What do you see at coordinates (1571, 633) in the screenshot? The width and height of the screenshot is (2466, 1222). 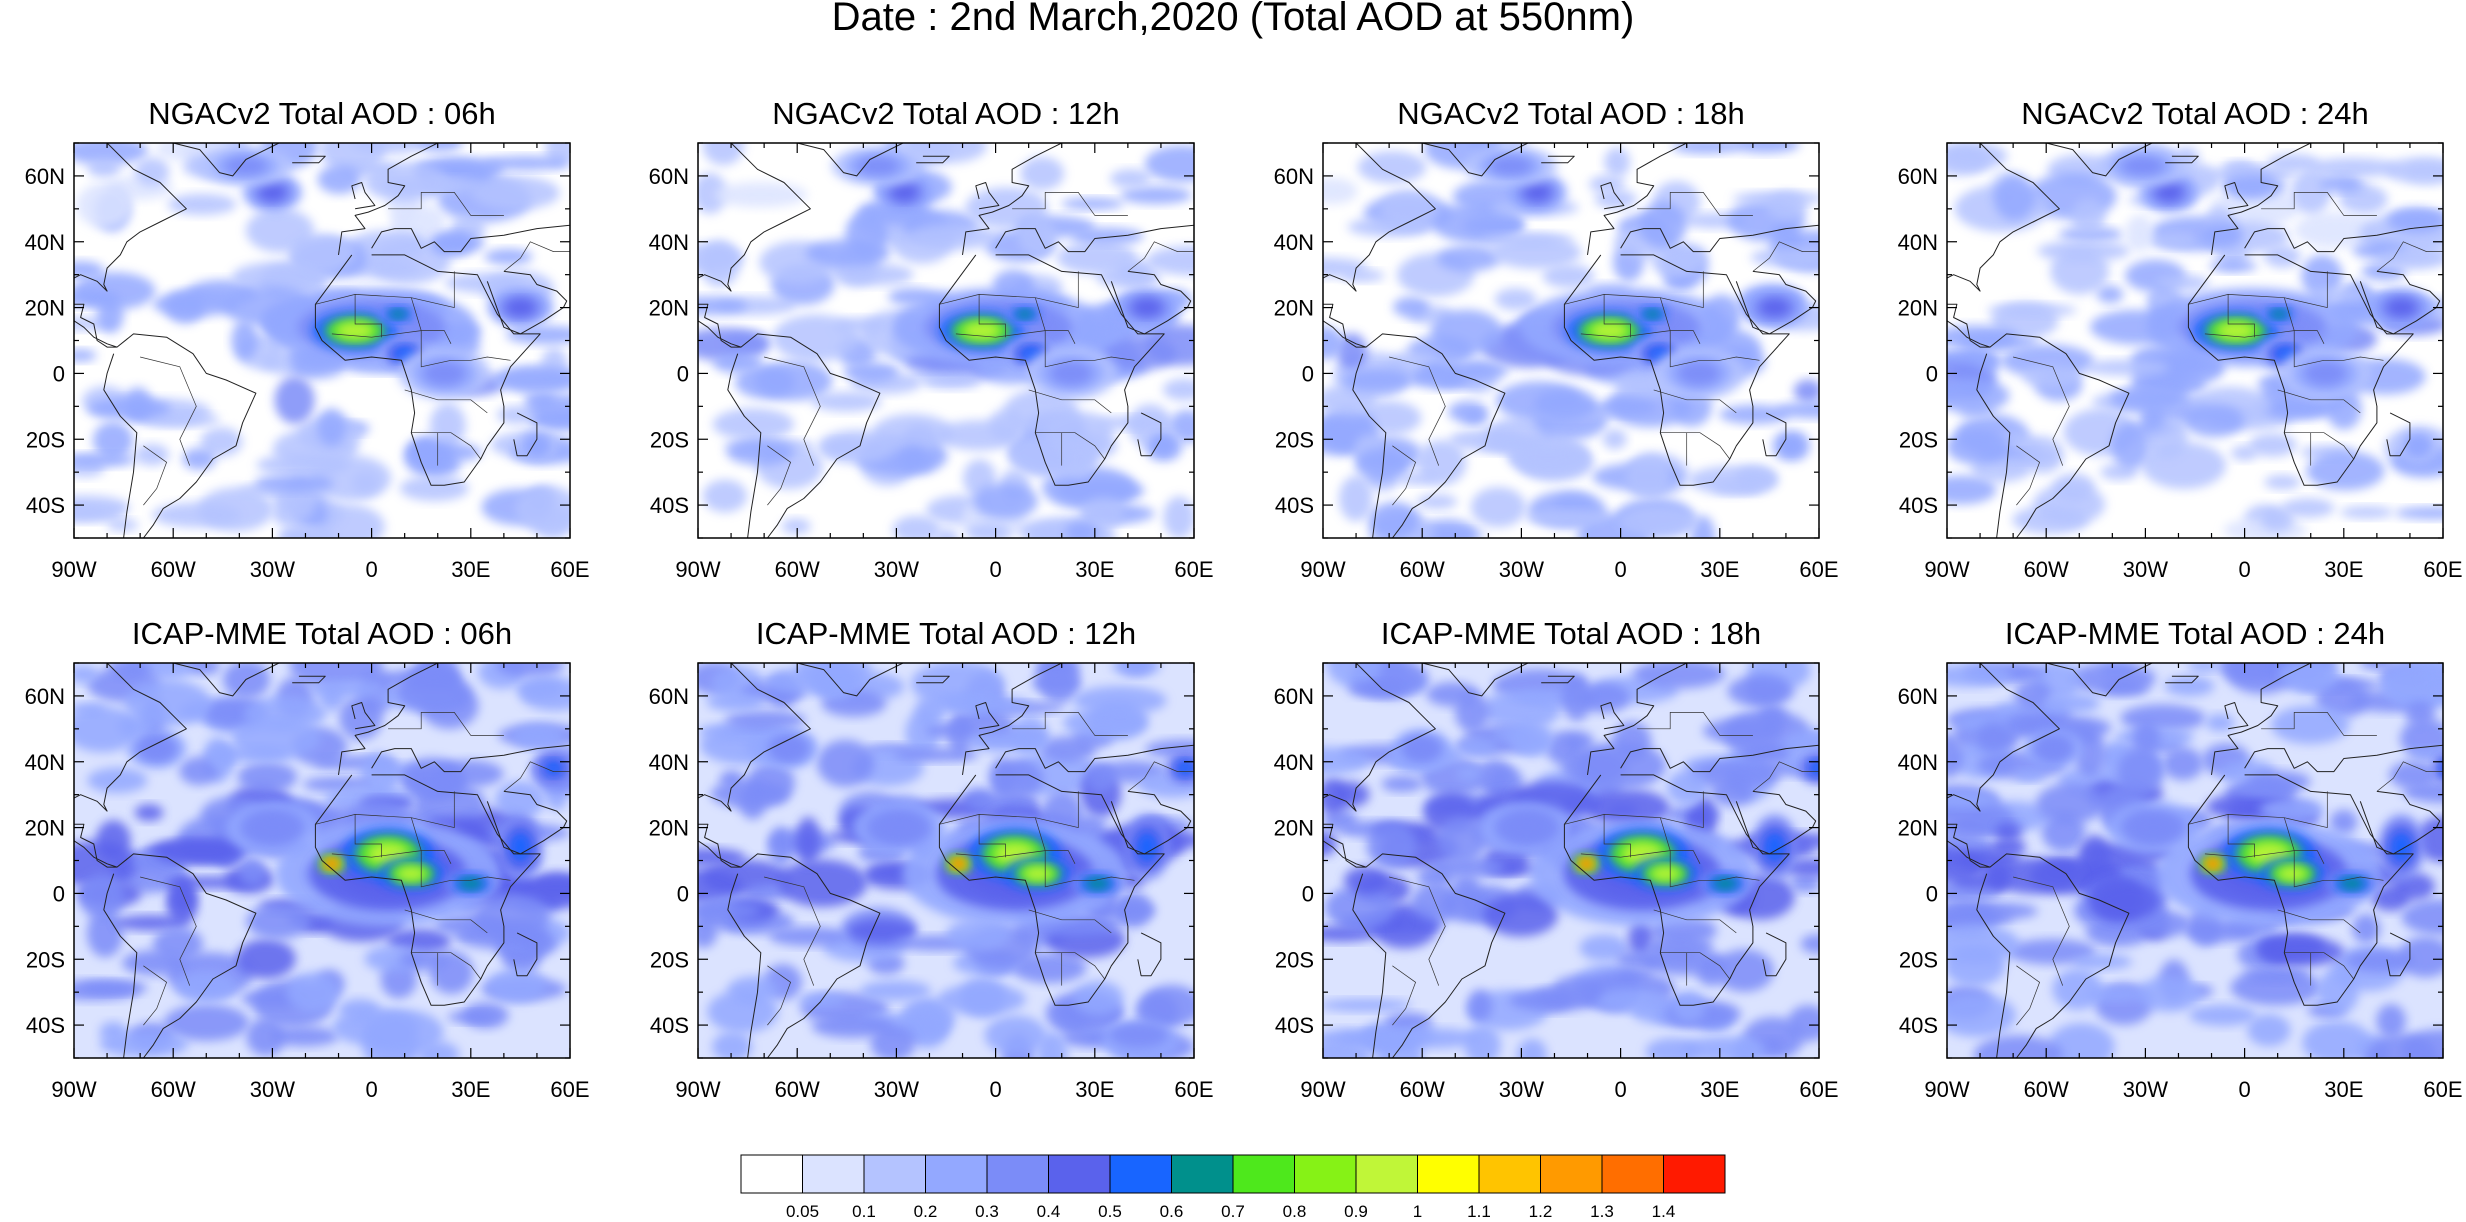 I see `panel-title: ICAP-MME Total AOD : 18h` at bounding box center [1571, 633].